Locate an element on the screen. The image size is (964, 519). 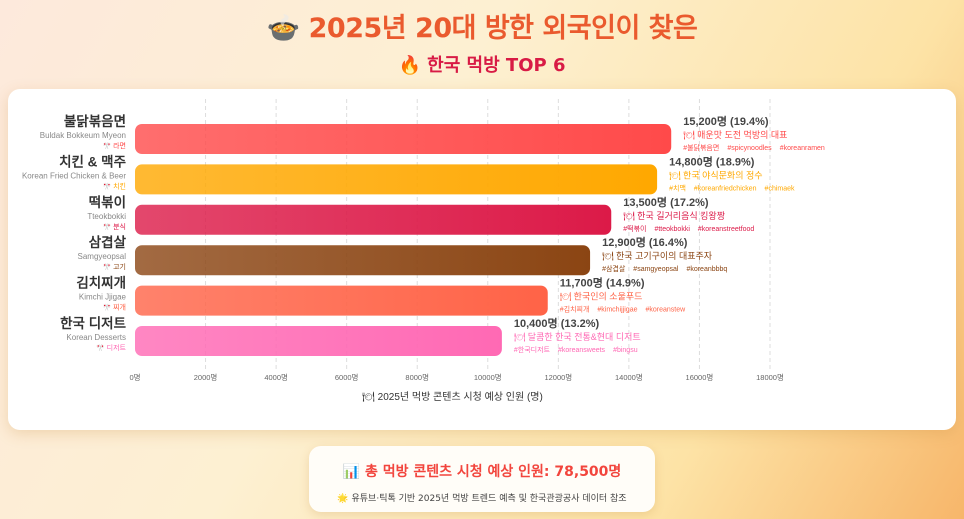
hashtag: #samgyeopsal is located at coordinates (656, 269).